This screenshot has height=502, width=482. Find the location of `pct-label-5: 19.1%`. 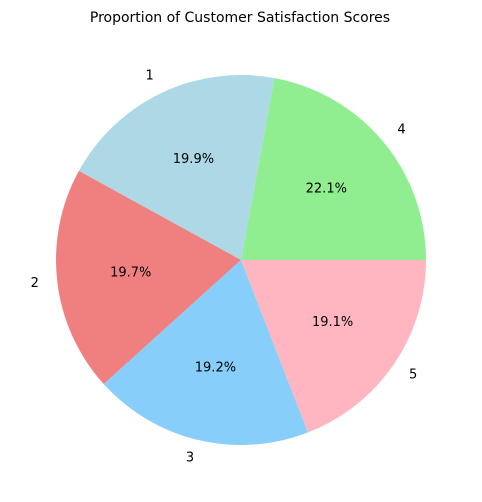

pct-label-5: 19.1% is located at coordinates (332, 322).